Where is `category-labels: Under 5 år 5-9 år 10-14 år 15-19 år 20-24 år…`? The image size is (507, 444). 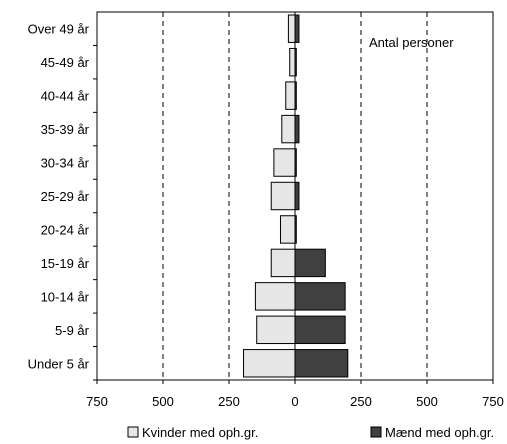
category-labels: Under 5 år 5-9 år 10-14 år 15-19 år 20-24 år… is located at coordinates (62, 201).